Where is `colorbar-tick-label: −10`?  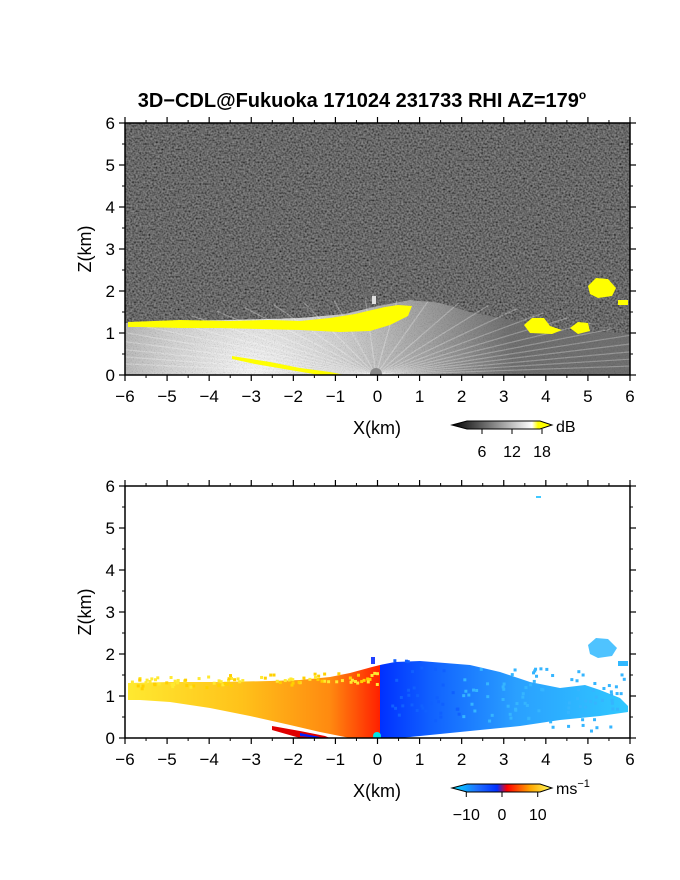
colorbar-tick-label: −10 is located at coordinates (466, 815).